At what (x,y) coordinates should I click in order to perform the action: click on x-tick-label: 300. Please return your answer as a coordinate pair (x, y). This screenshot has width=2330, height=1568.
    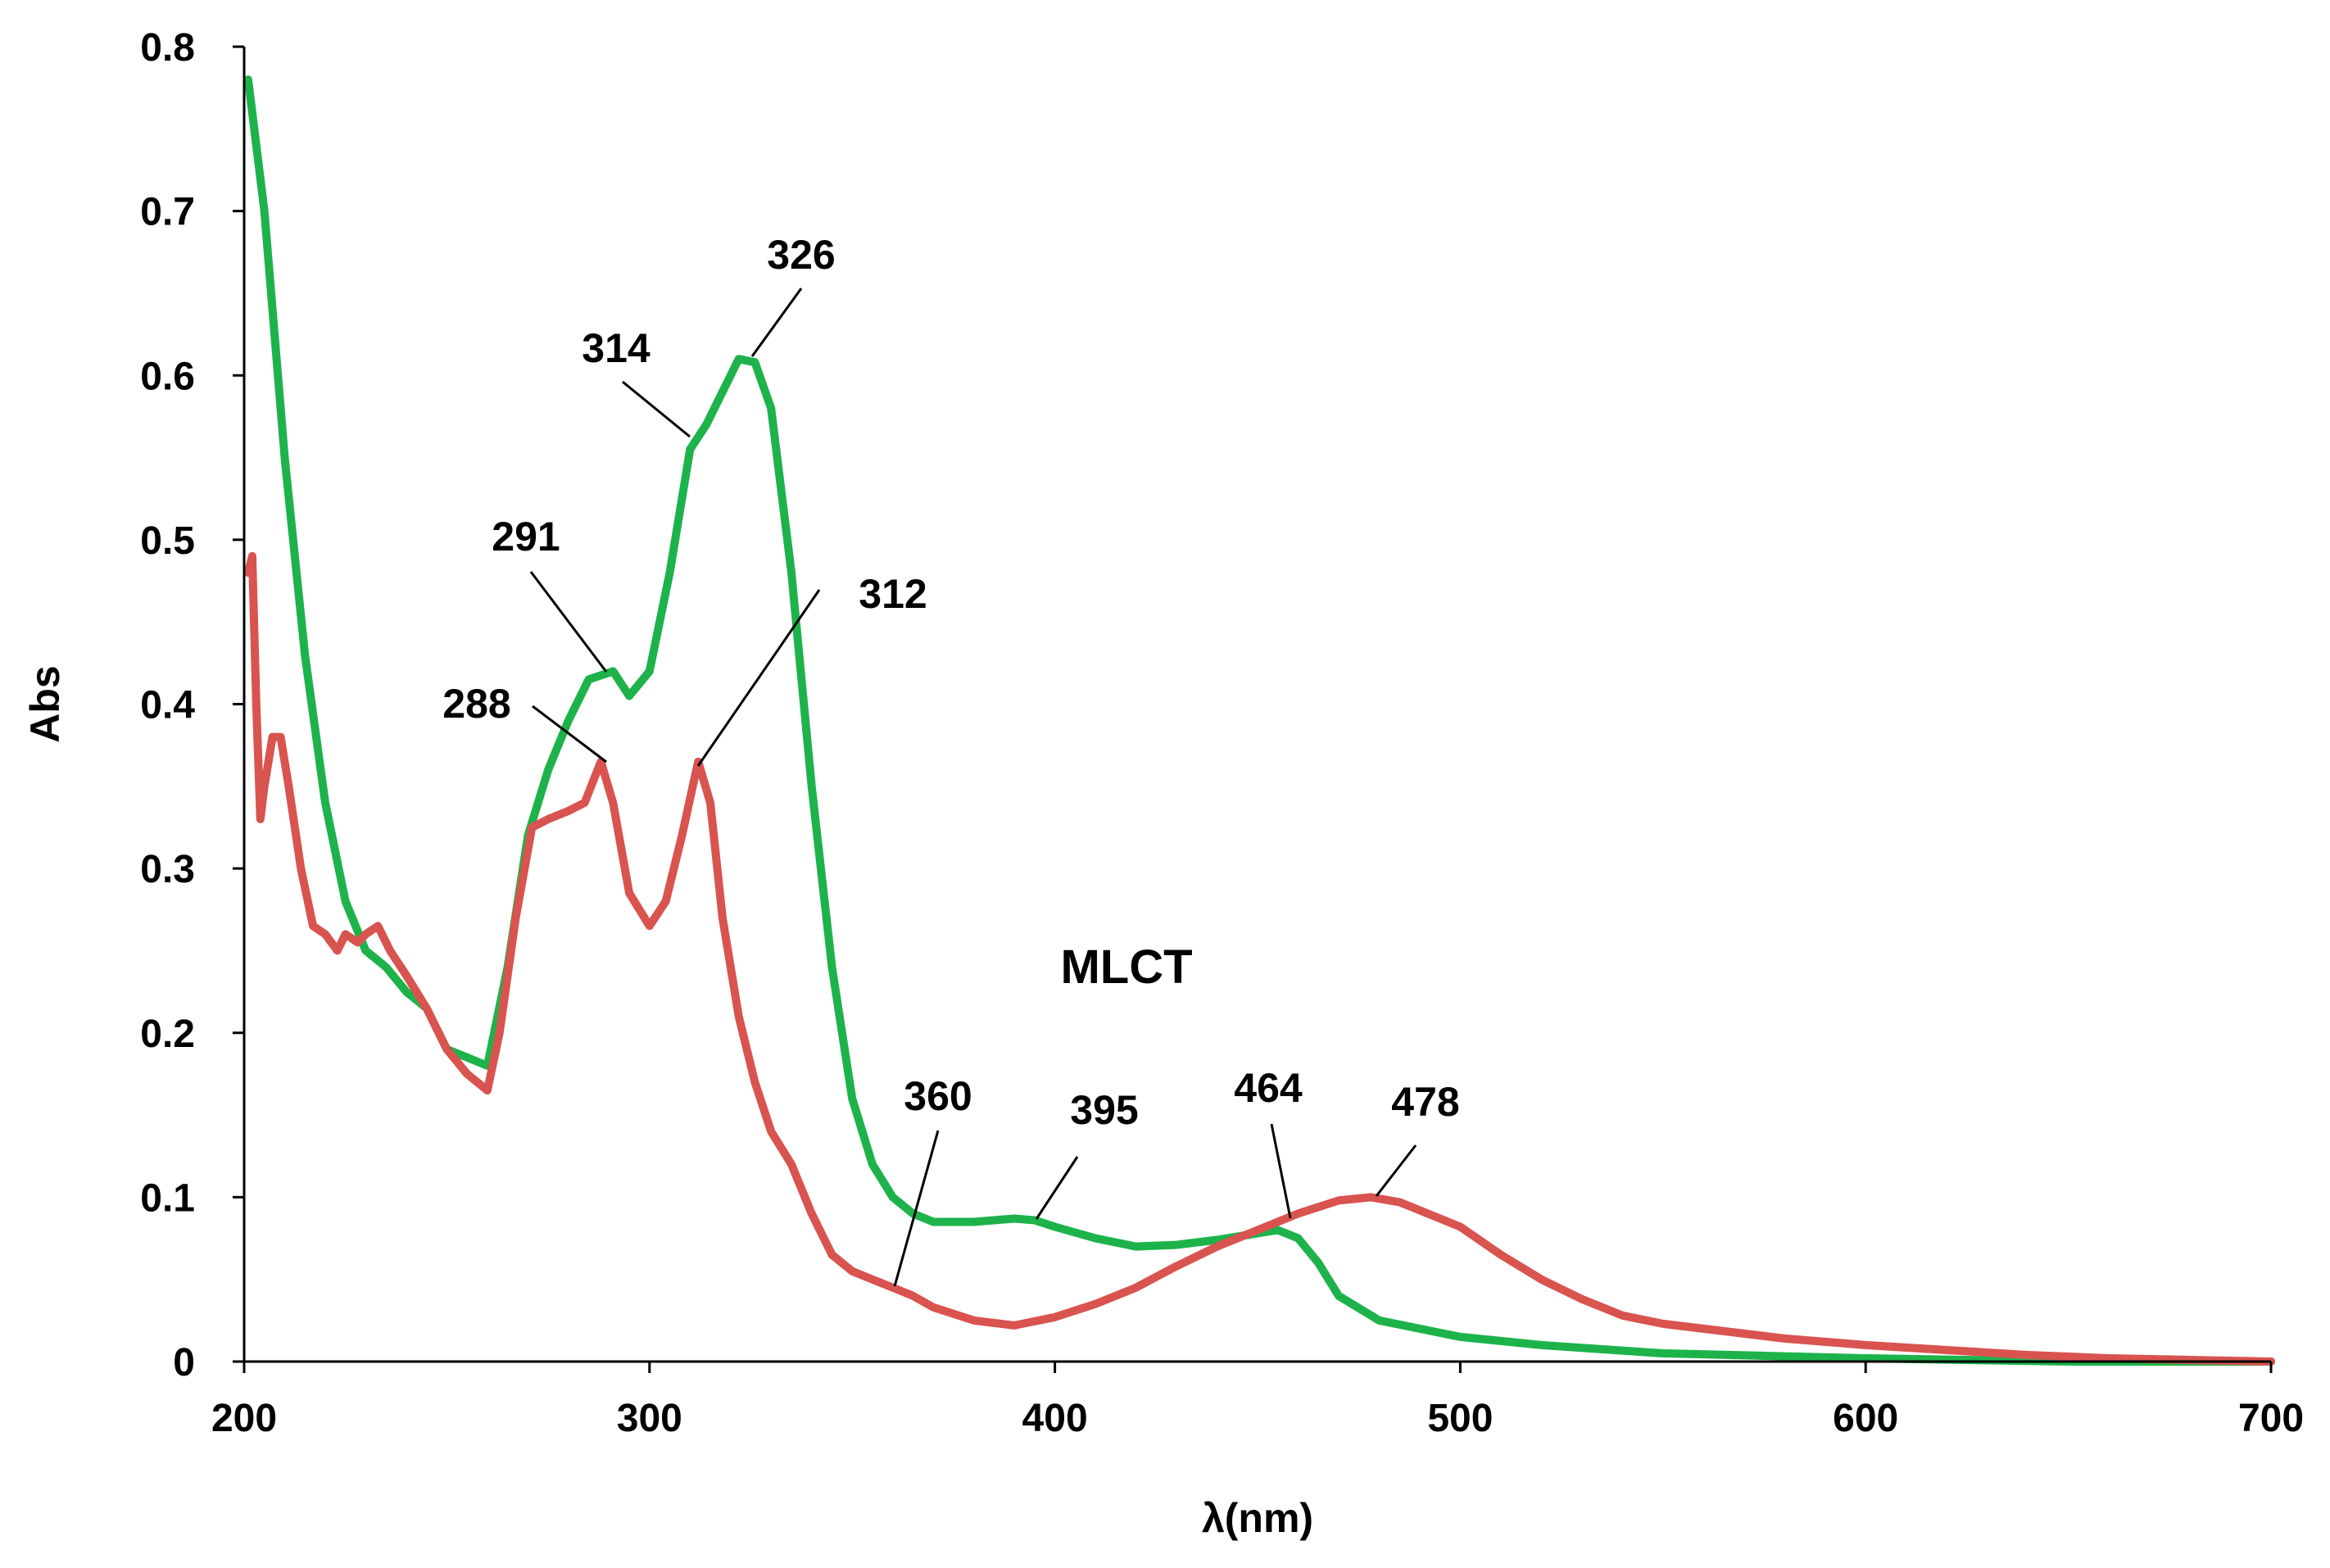
    Looking at the image, I should click on (650, 1418).